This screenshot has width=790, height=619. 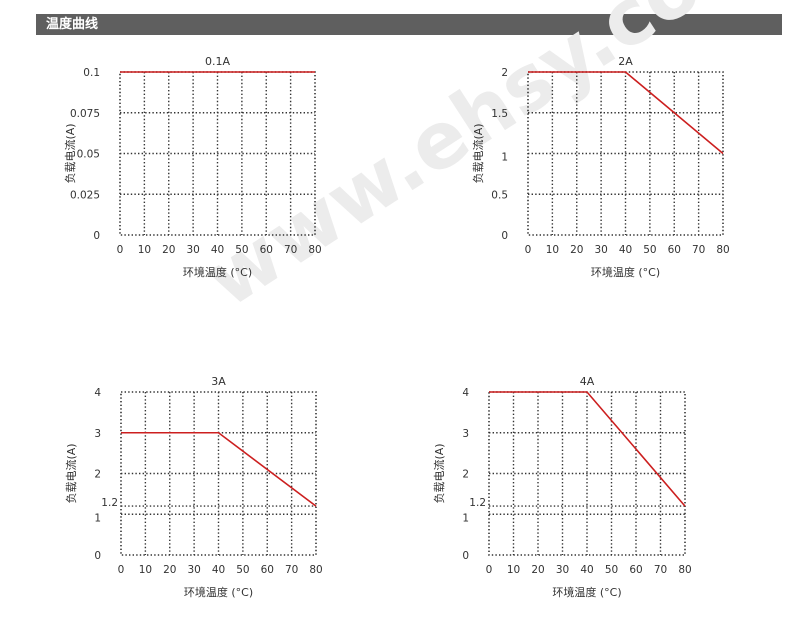 I want to click on y-tick-label: 0.1, so click(x=91, y=73).